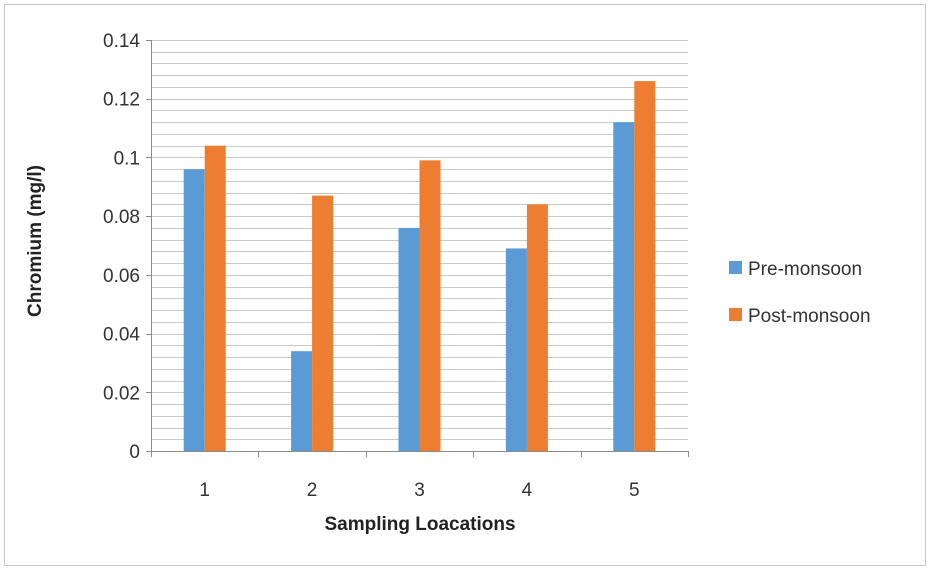  What do you see at coordinates (809, 316) in the screenshot?
I see `legend-label: Post-monsoon` at bounding box center [809, 316].